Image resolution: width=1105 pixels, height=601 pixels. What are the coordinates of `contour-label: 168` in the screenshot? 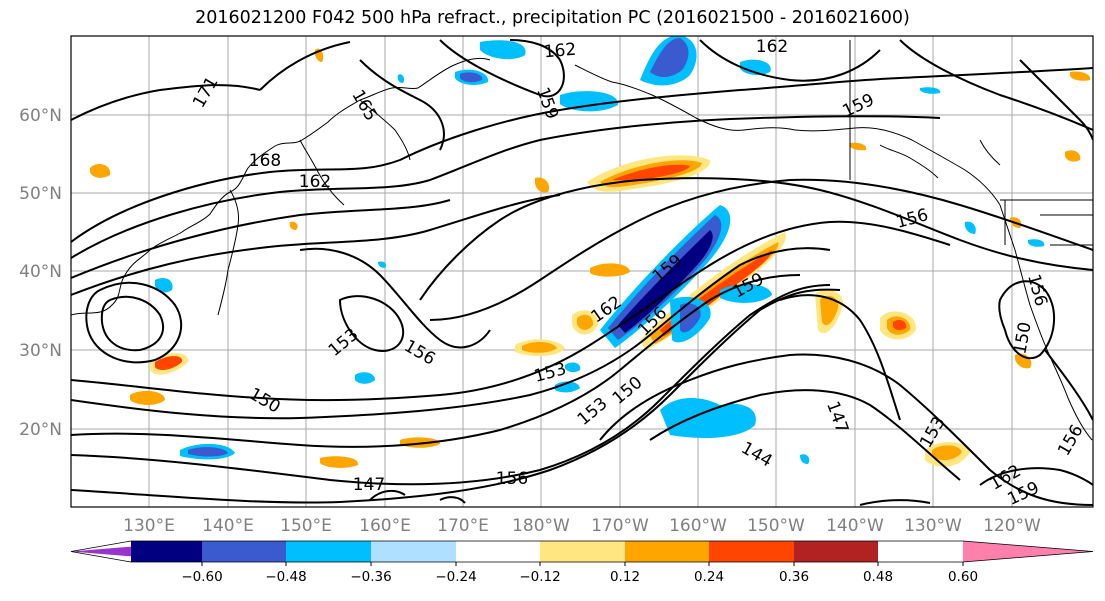 It's located at (265, 161).